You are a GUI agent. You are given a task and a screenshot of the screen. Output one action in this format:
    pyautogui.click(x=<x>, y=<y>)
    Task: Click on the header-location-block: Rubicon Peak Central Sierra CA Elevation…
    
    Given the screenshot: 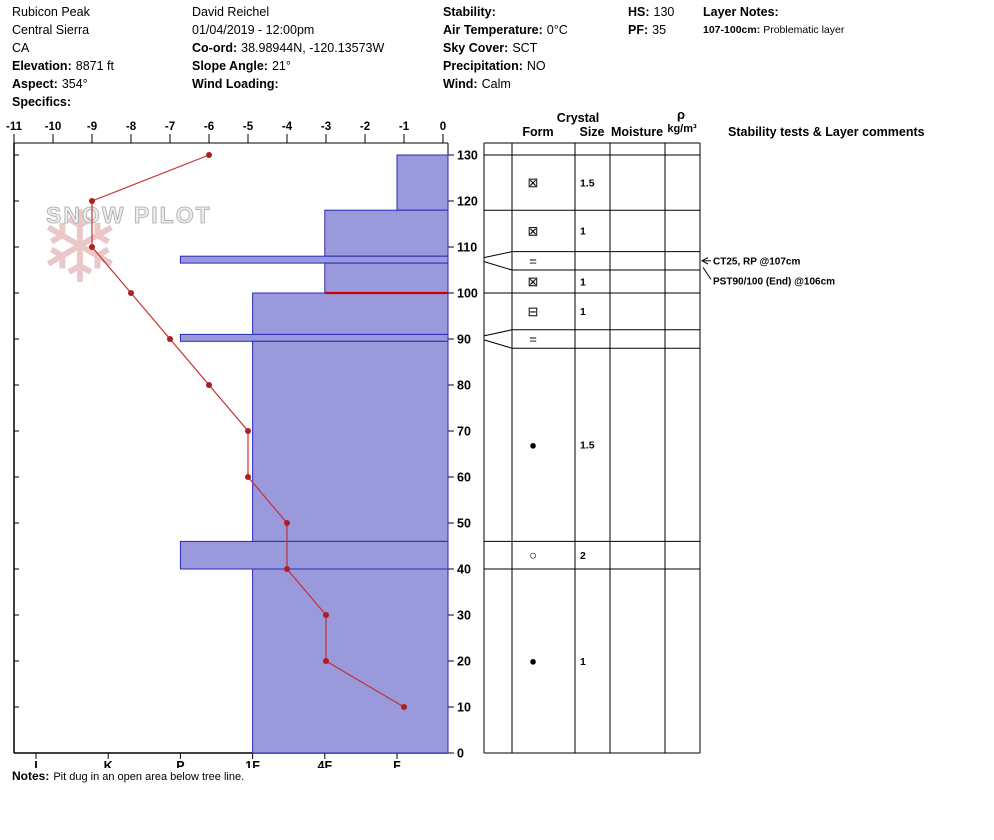 What is the action you would take?
    pyautogui.click(x=63, y=57)
    